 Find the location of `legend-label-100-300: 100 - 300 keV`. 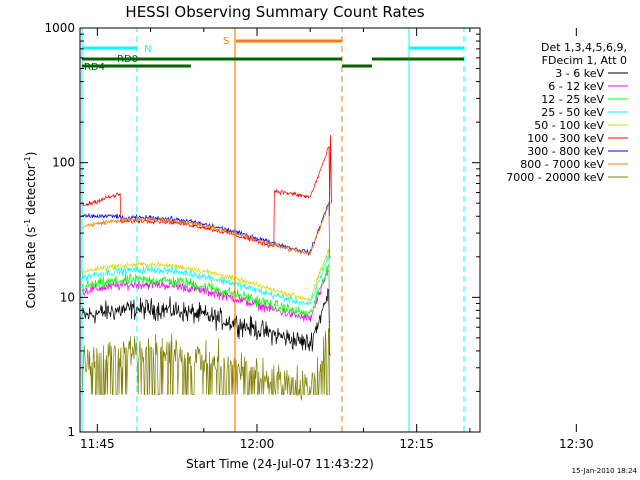

legend-label-100-300: 100 - 300 keV is located at coordinates (565, 138).